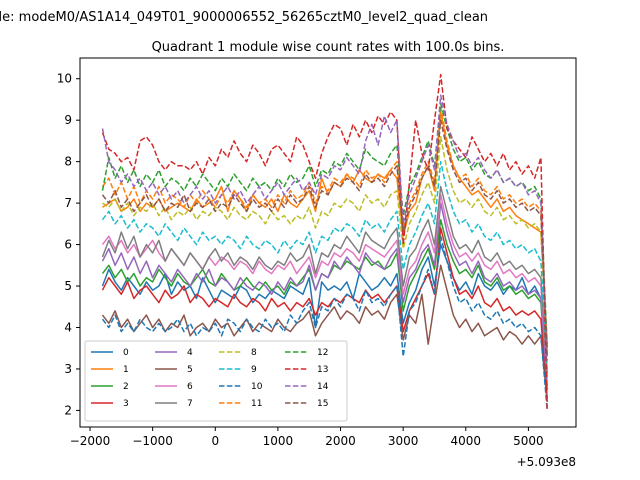  What do you see at coordinates (257, 387) in the screenshot?
I see `legend-label-10: 10` at bounding box center [257, 387].